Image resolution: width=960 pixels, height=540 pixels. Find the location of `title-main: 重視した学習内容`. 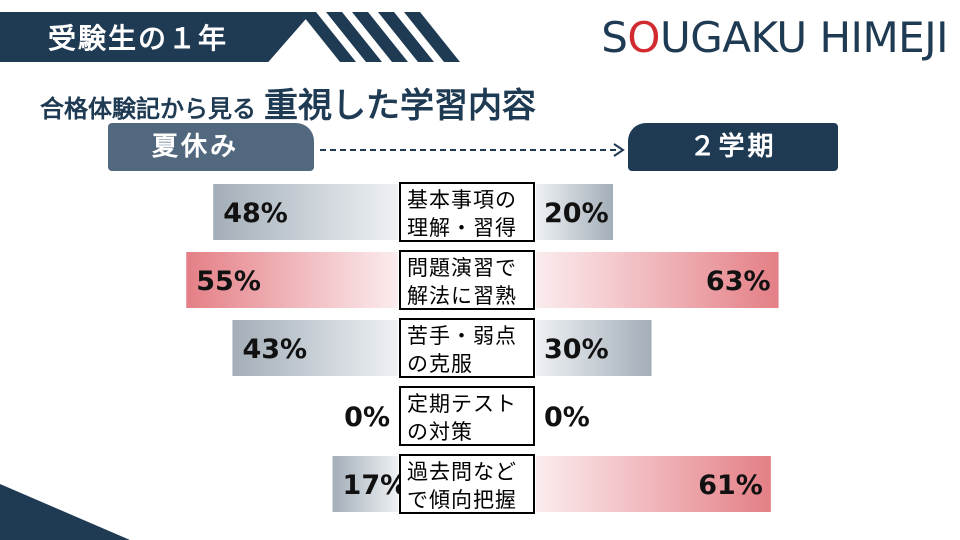

title-main: 重視した学習内容 is located at coordinates (400, 106).